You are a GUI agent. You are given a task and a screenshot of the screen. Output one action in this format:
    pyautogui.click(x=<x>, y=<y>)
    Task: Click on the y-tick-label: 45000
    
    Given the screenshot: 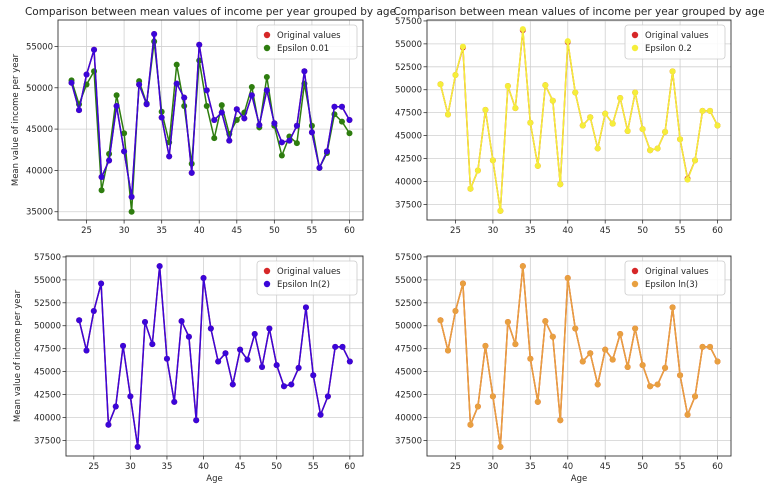 What is the action you would take?
    pyautogui.click(x=408, y=137)
    